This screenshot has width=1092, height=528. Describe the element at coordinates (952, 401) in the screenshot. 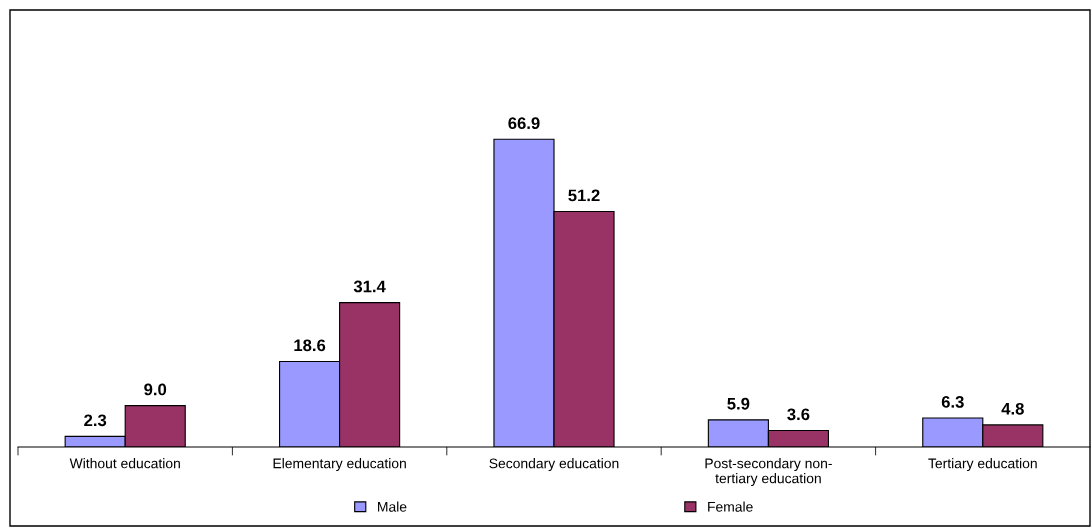

I see `data-label: 6.3` at that location.